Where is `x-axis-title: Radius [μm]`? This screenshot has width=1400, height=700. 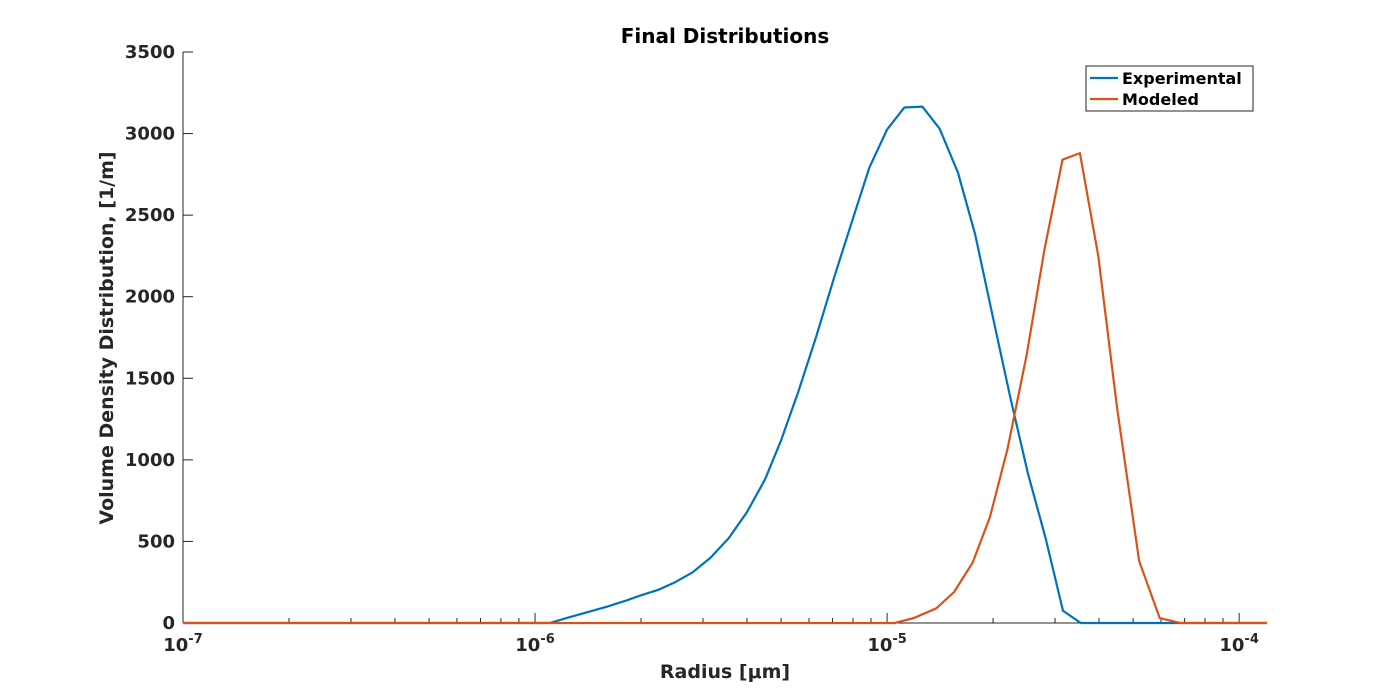
x-axis-title: Radius [μm] is located at coordinates (725, 672).